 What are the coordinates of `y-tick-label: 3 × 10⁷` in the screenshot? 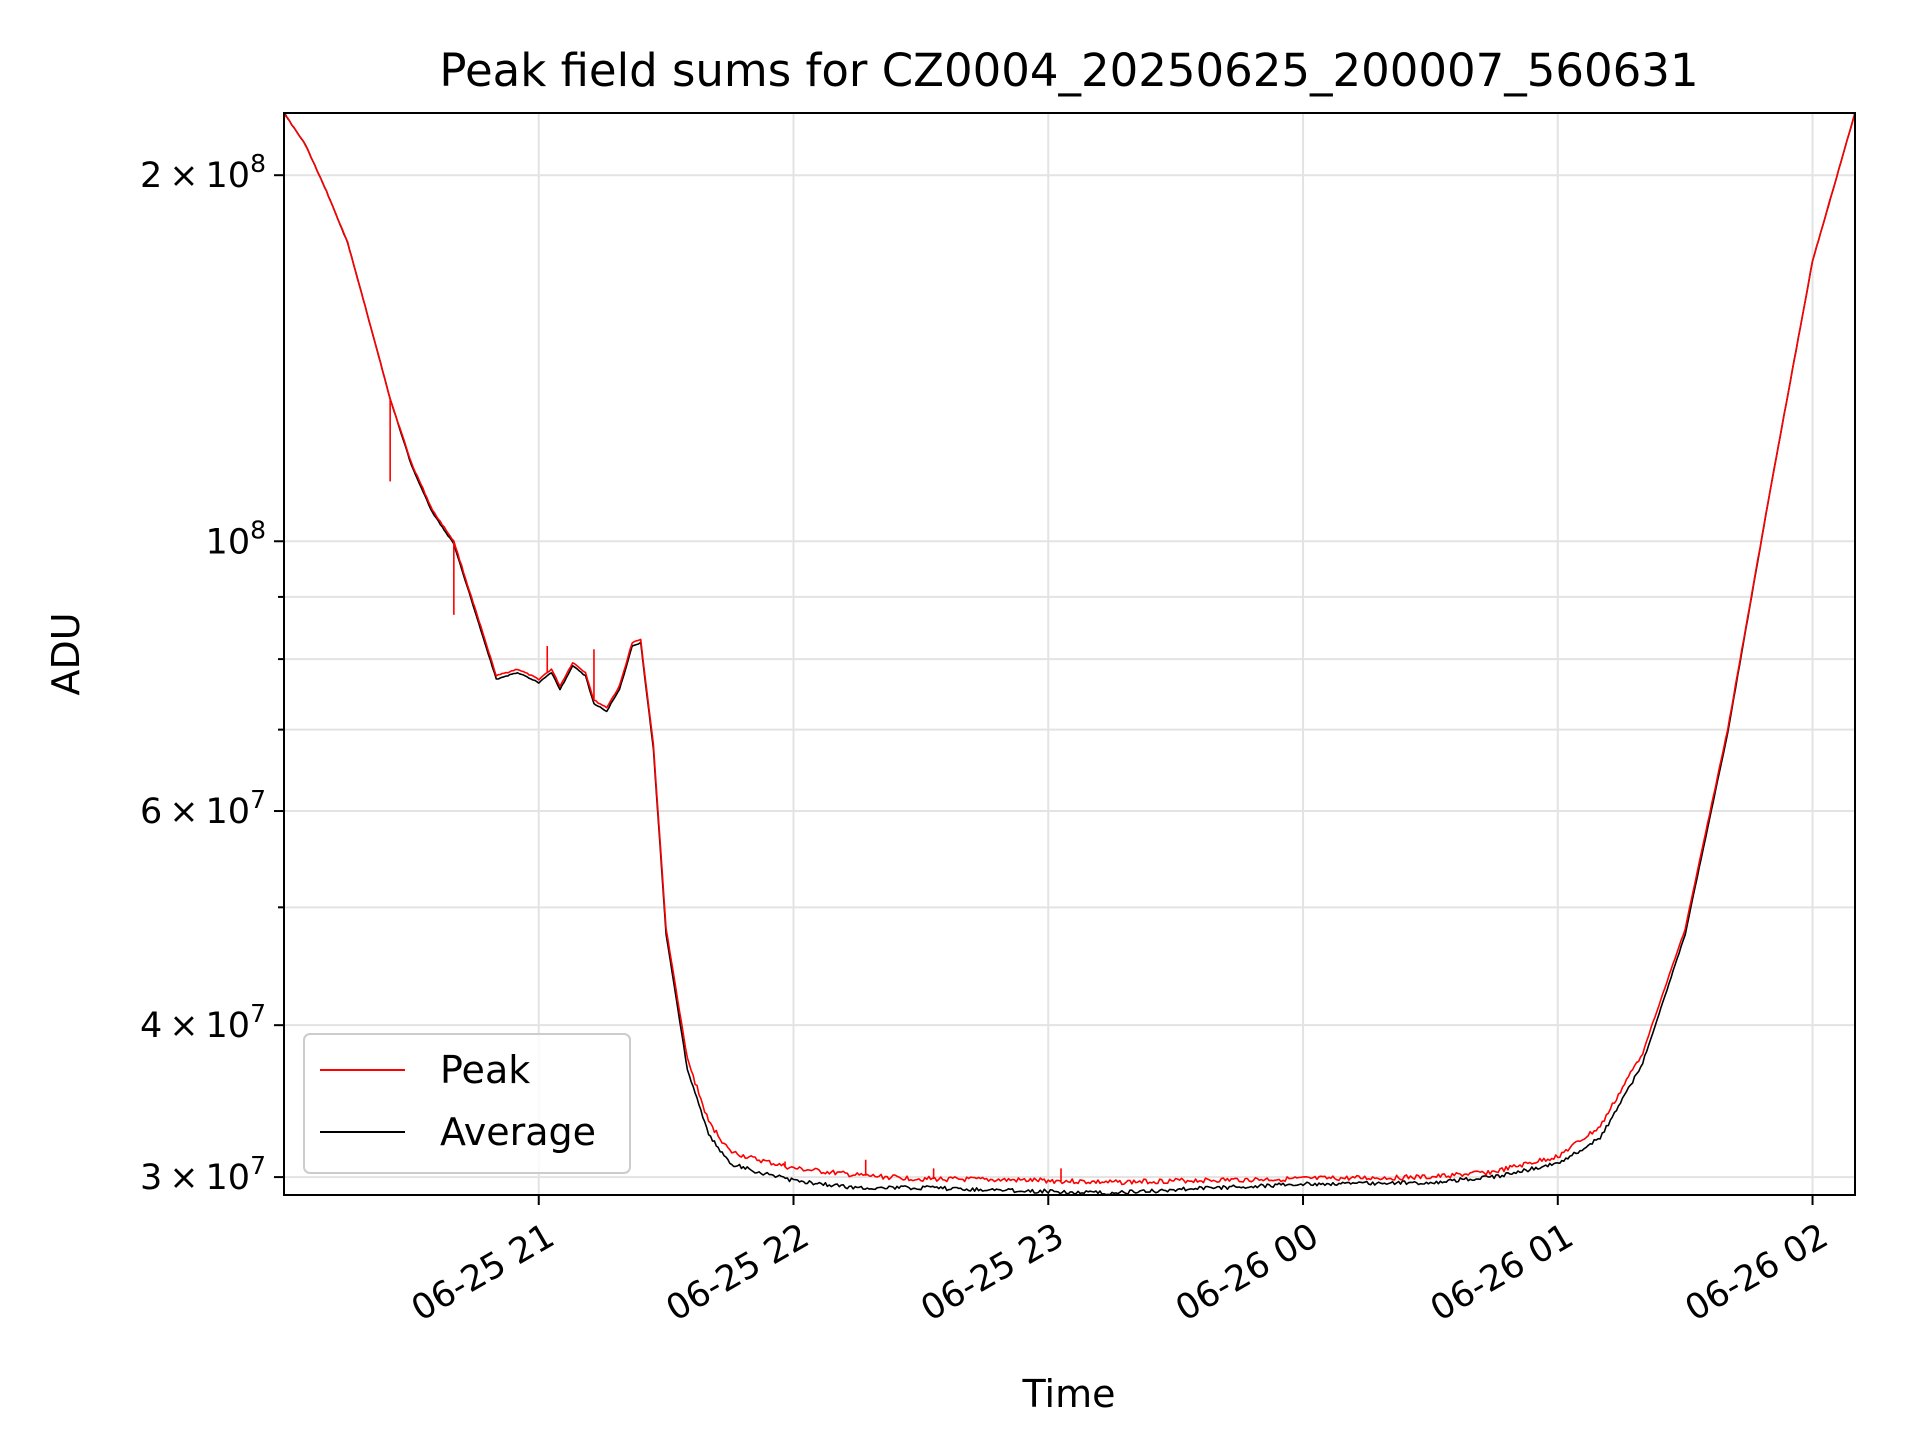 It's located at (203, 1174).